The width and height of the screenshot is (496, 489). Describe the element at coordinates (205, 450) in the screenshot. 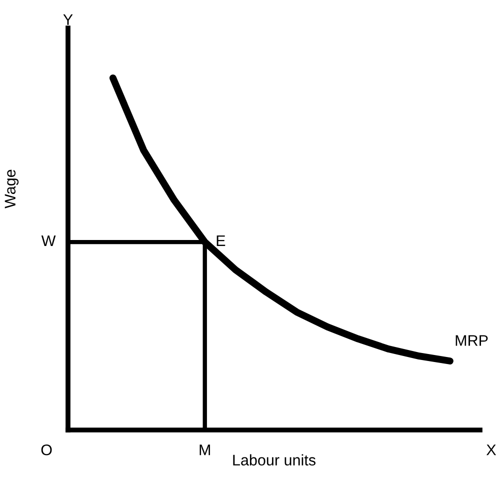

I see `text: M` at that location.